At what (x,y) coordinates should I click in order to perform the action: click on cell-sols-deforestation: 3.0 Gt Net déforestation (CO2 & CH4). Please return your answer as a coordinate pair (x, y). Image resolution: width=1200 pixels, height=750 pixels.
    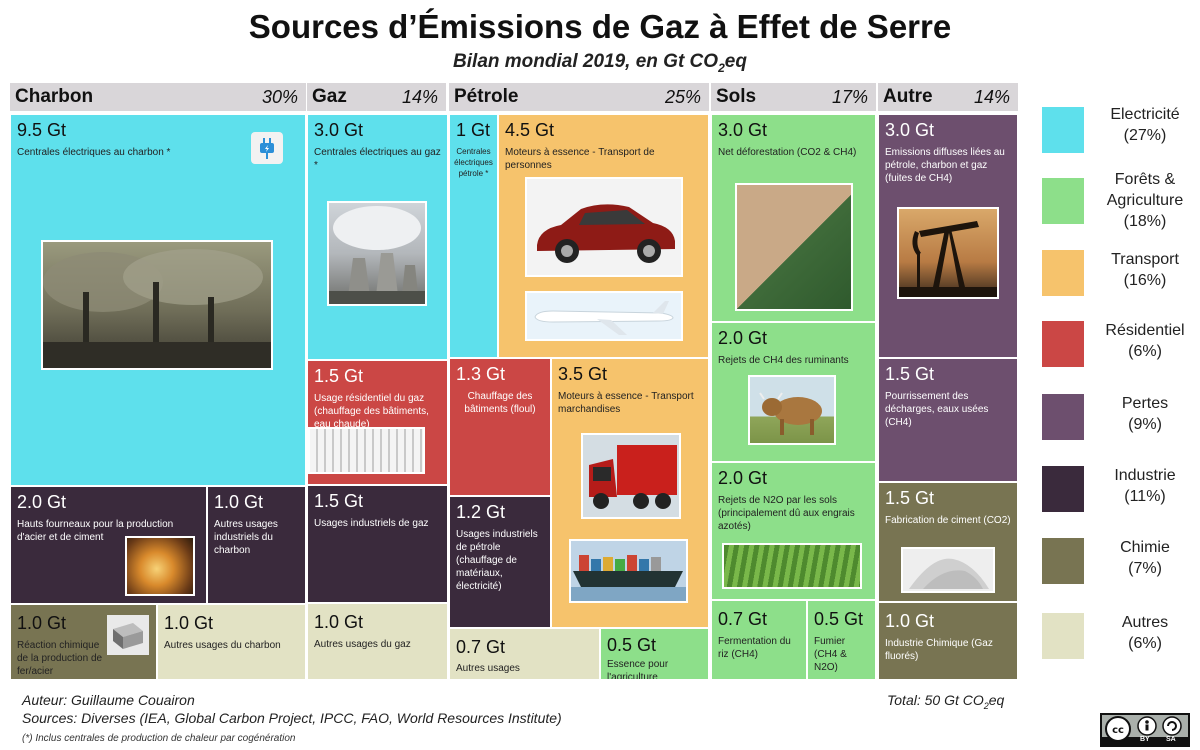
    Looking at the image, I should click on (793, 218).